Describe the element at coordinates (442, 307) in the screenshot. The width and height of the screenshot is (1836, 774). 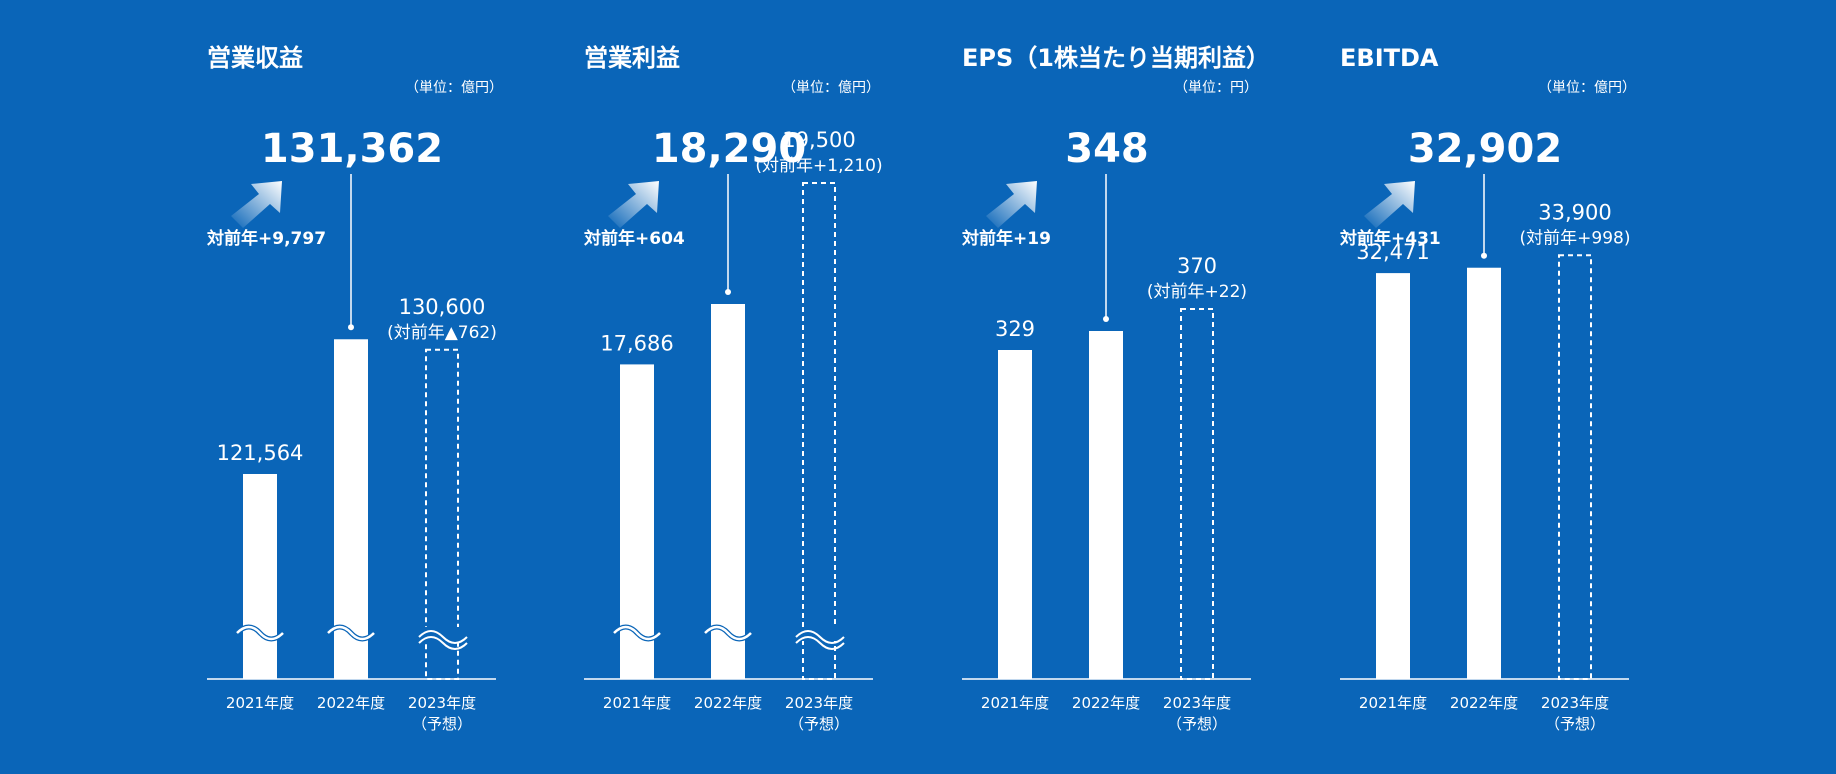
I see `data-label: 130,600` at that location.